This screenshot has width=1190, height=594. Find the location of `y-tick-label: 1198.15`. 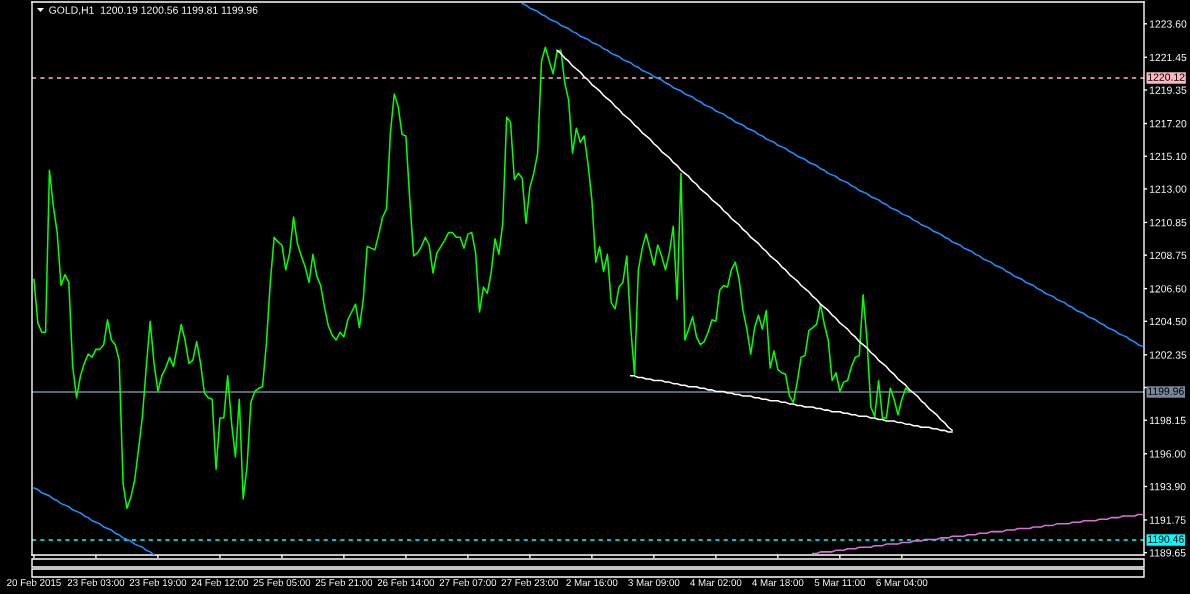

y-tick-label: 1198.15 is located at coordinates (1167, 420).